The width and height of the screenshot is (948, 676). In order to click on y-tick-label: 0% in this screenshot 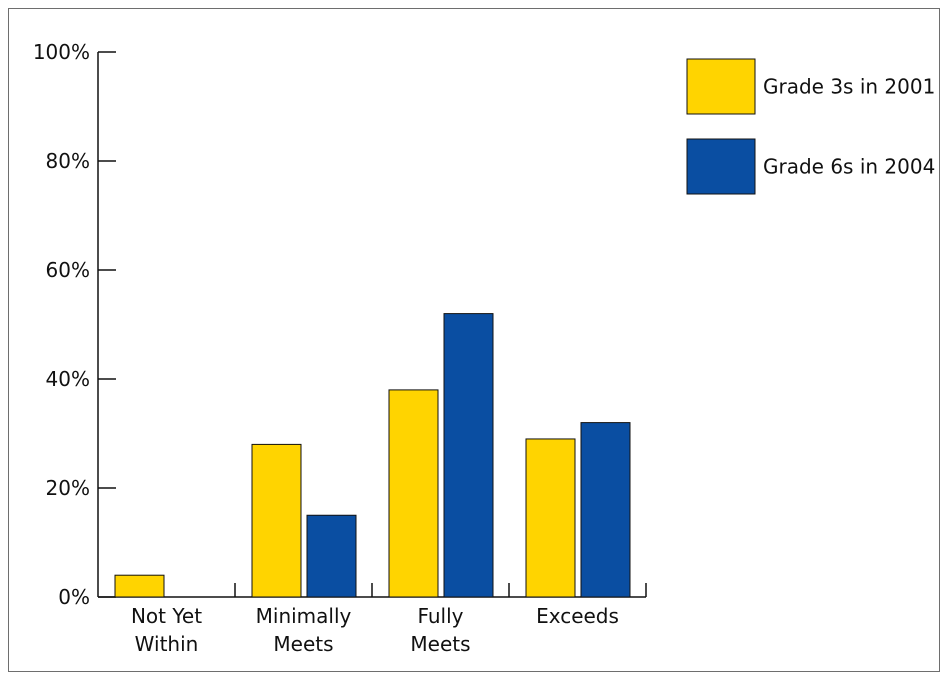, I will do `click(74, 597)`.